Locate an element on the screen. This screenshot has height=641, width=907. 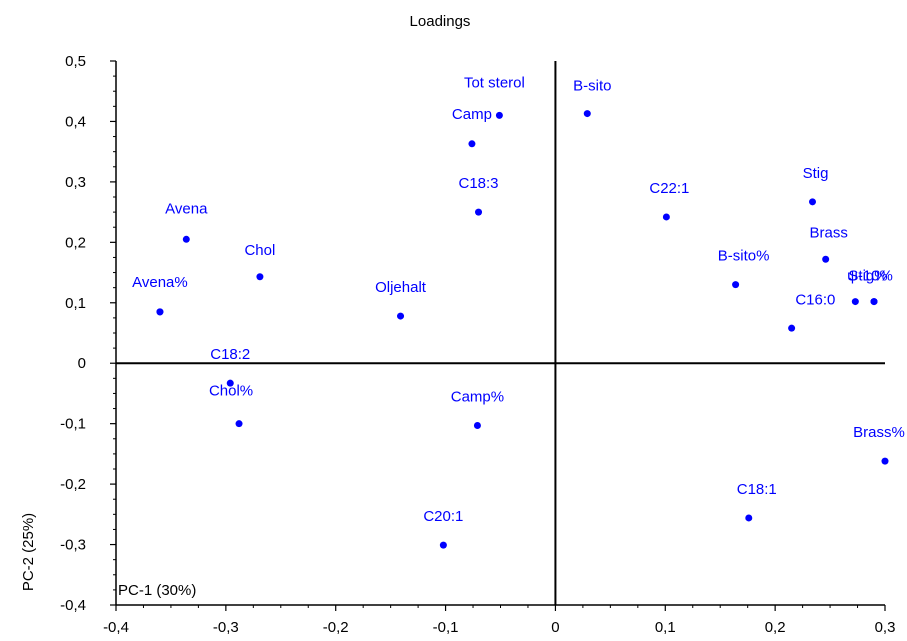
x-tick-label: -0,3 is located at coordinates (226, 627).